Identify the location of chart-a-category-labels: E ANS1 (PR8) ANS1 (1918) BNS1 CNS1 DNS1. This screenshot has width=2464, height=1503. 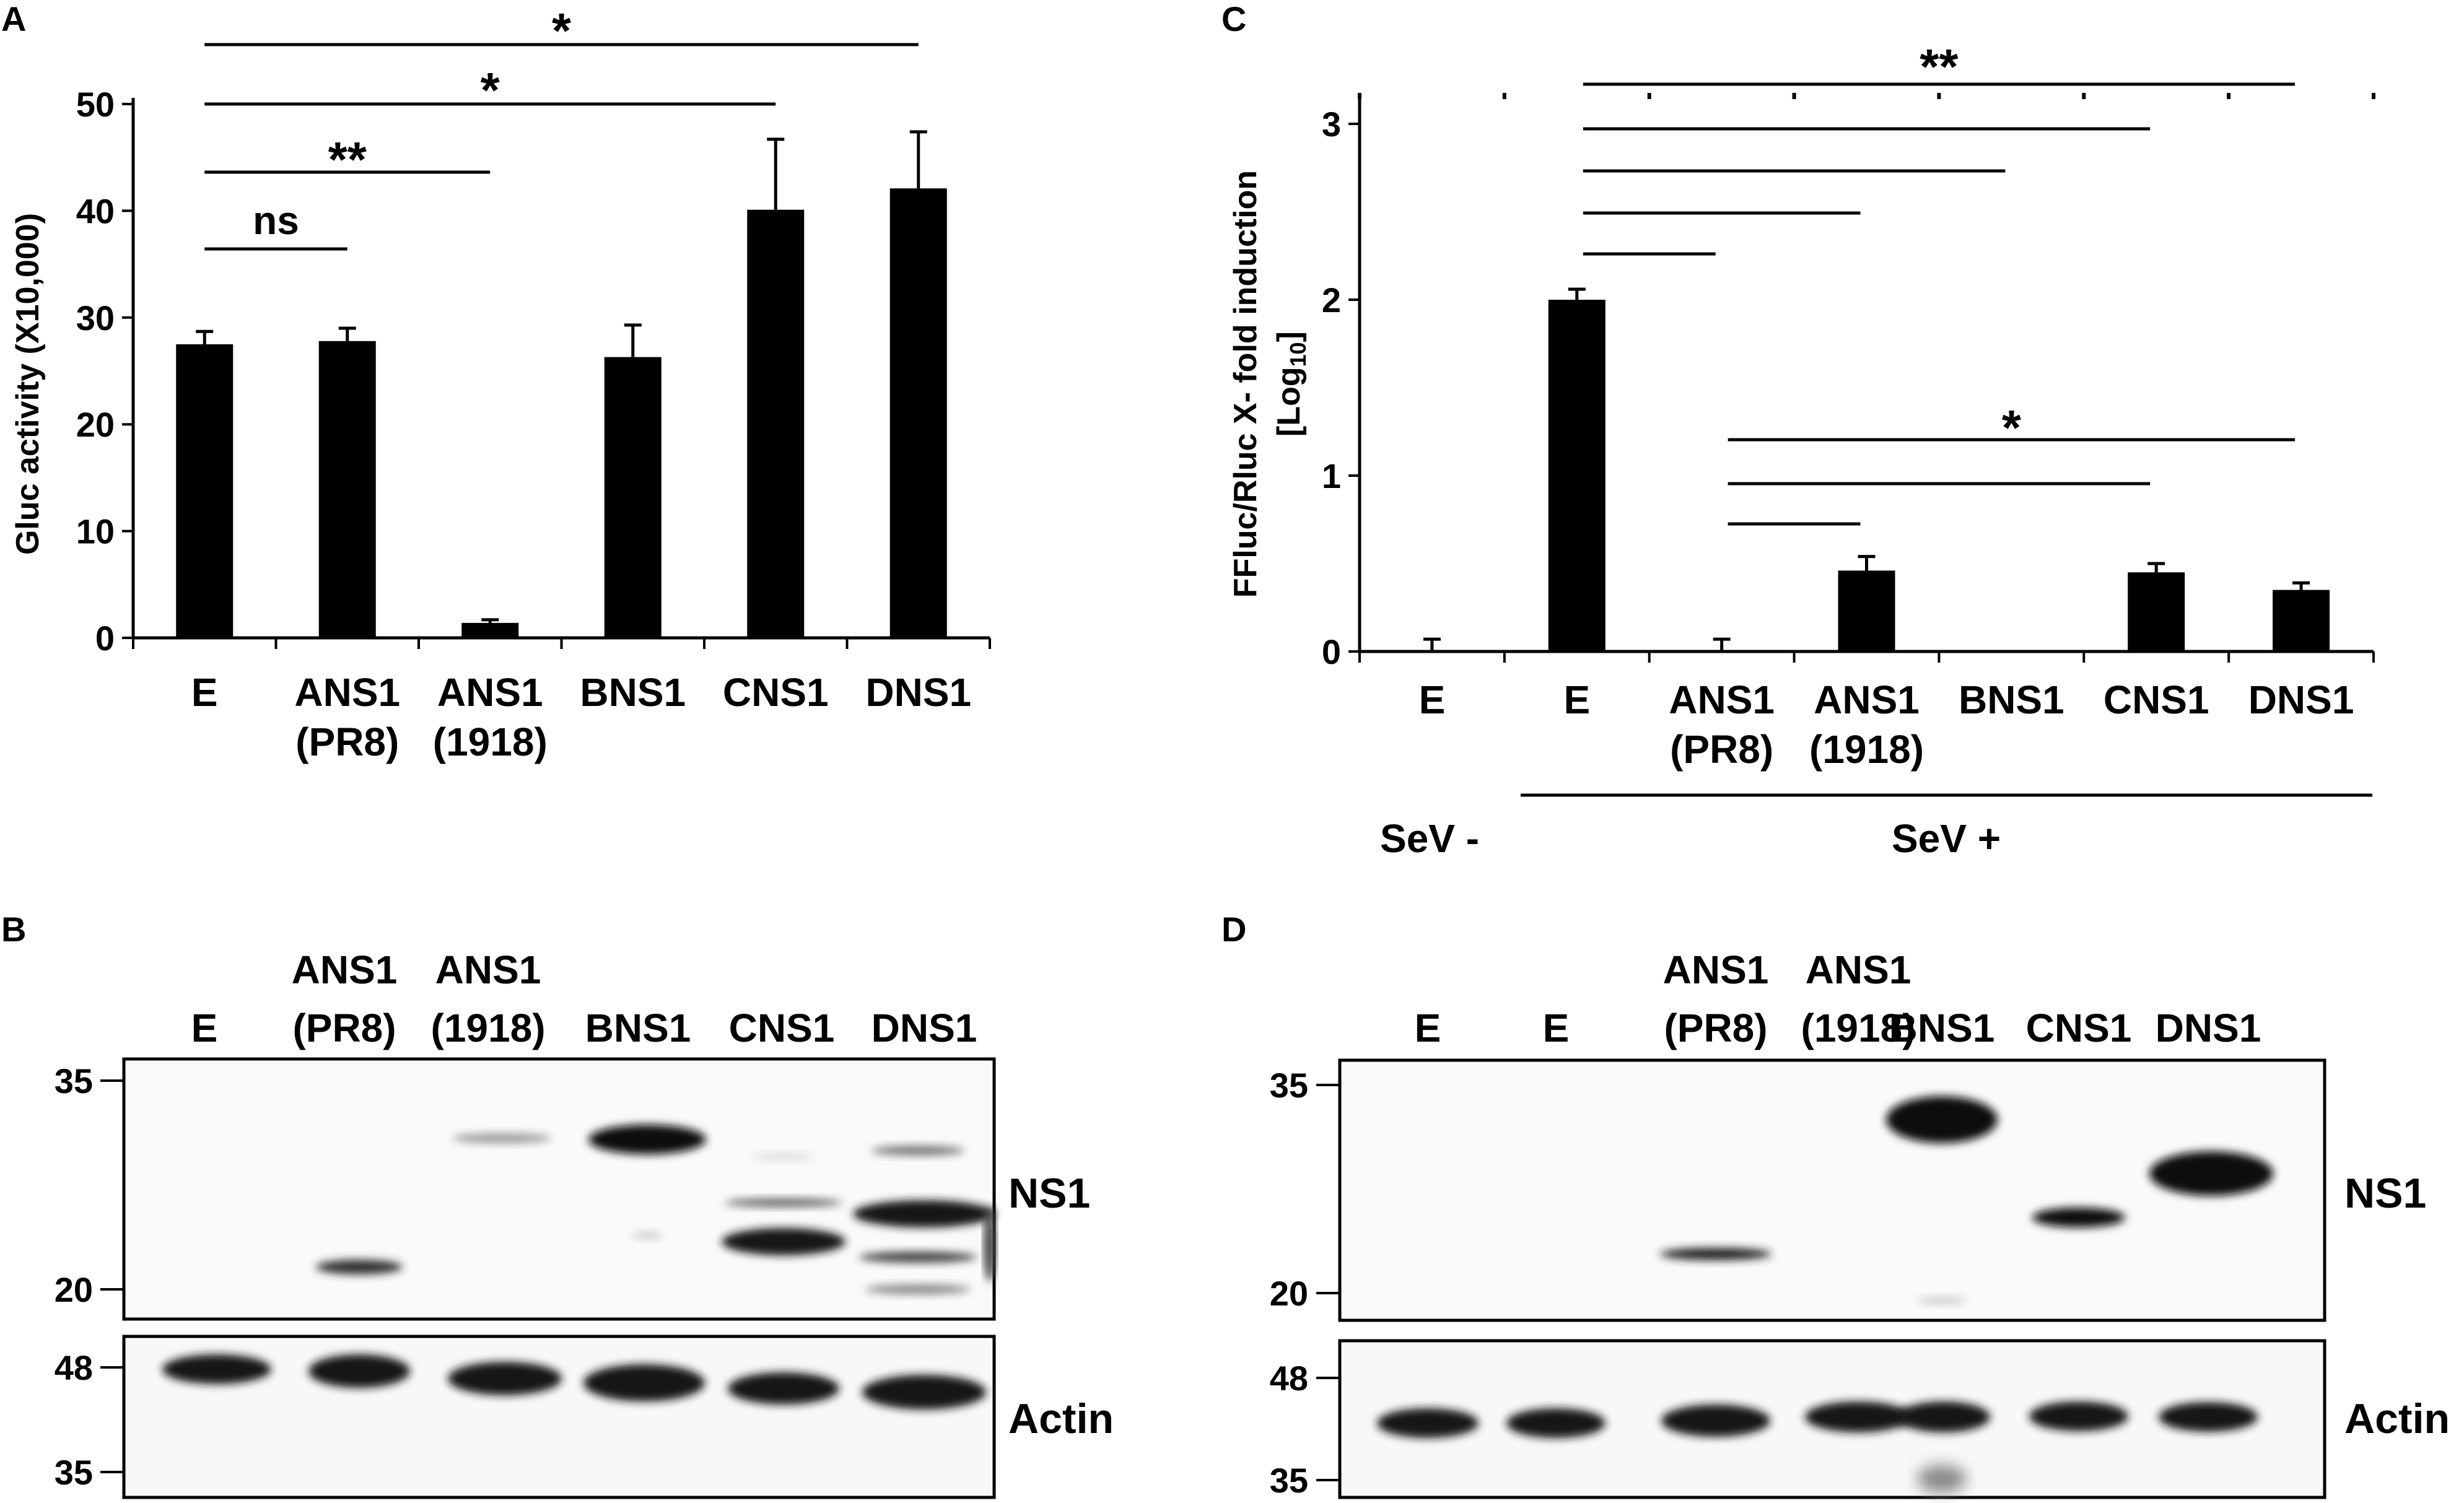
(581, 717).